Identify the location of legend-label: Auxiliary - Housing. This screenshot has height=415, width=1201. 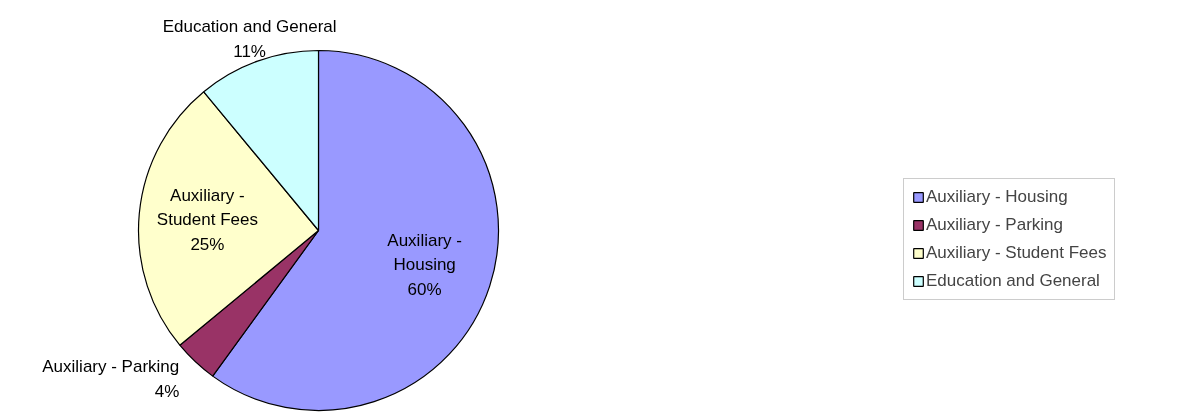
(997, 197).